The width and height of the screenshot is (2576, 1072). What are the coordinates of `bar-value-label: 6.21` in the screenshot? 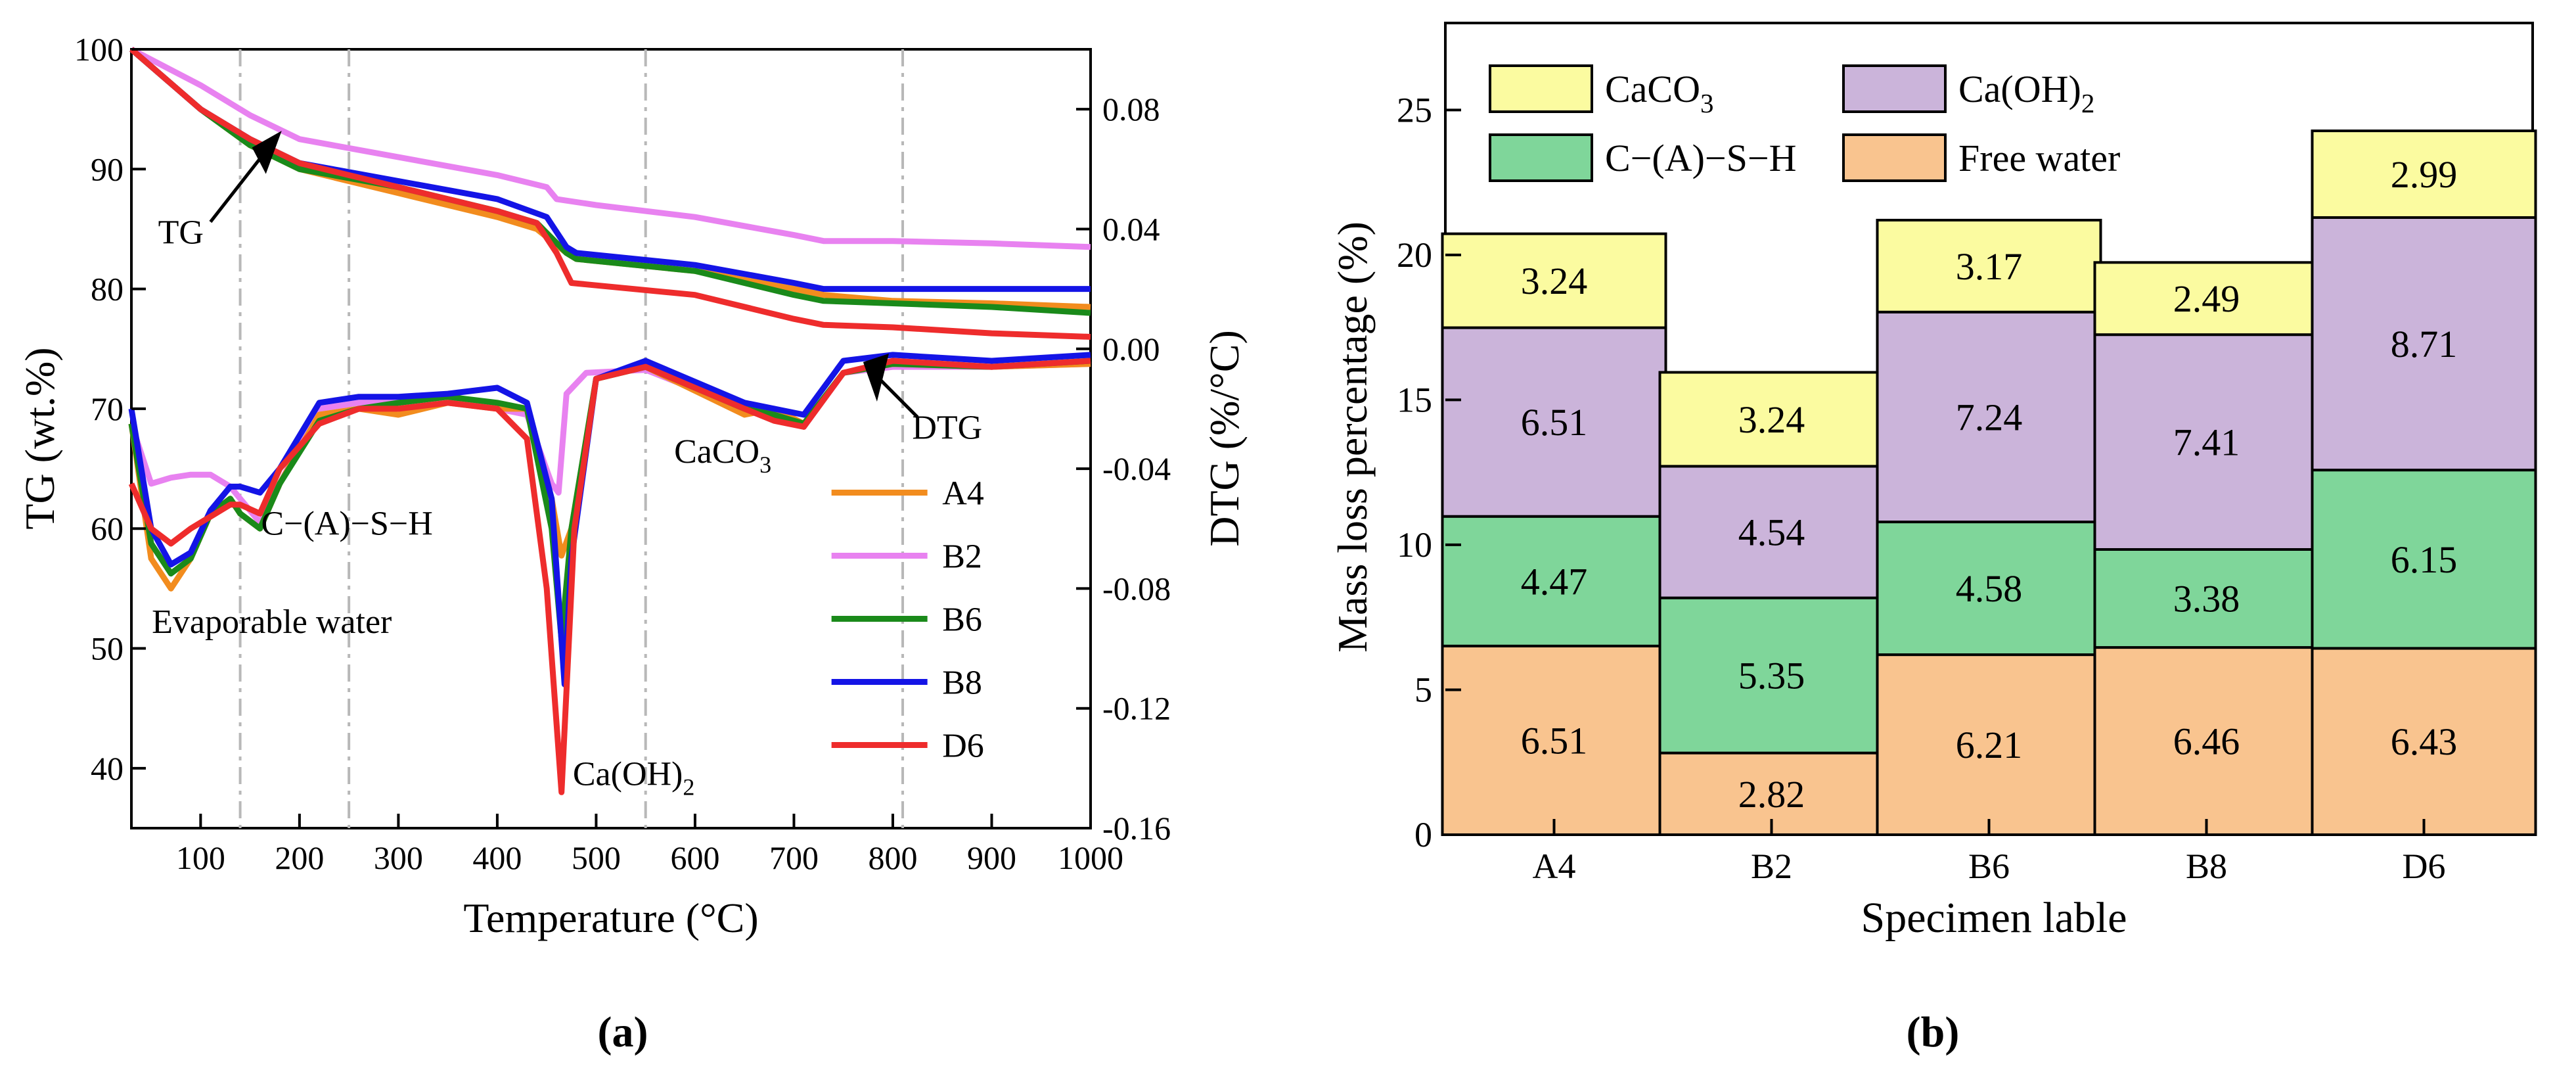 It's located at (1989, 745).